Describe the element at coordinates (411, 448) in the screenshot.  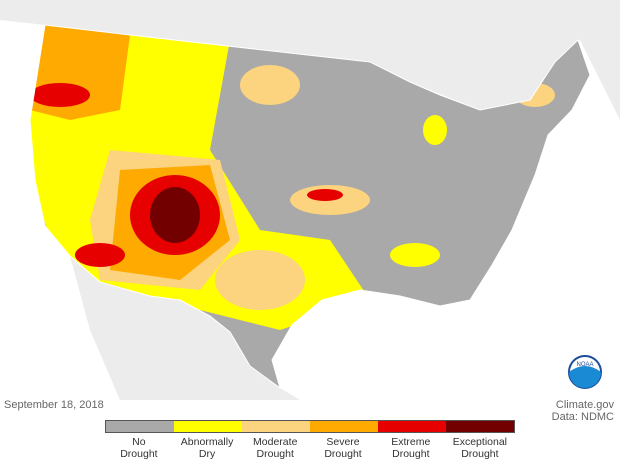
I see `legend-label: Extreme Drought` at that location.